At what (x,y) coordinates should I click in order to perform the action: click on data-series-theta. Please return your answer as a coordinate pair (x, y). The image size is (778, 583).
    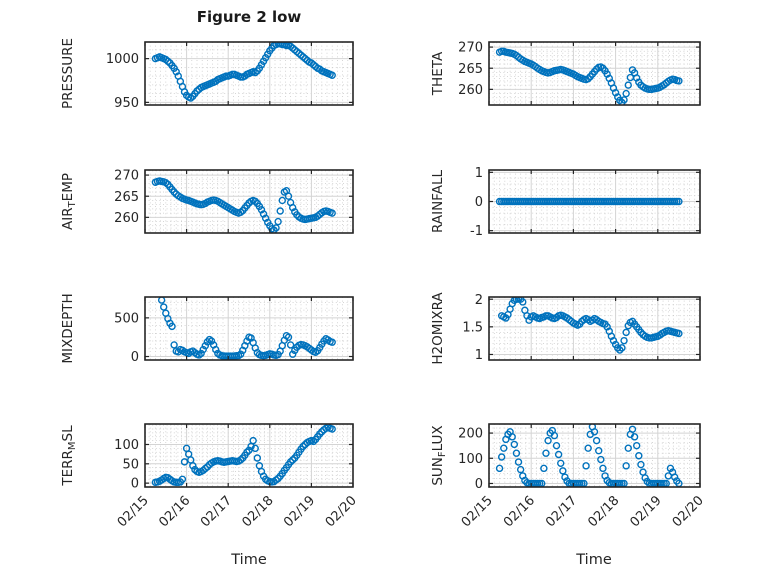
    Looking at the image, I should click on (589, 76).